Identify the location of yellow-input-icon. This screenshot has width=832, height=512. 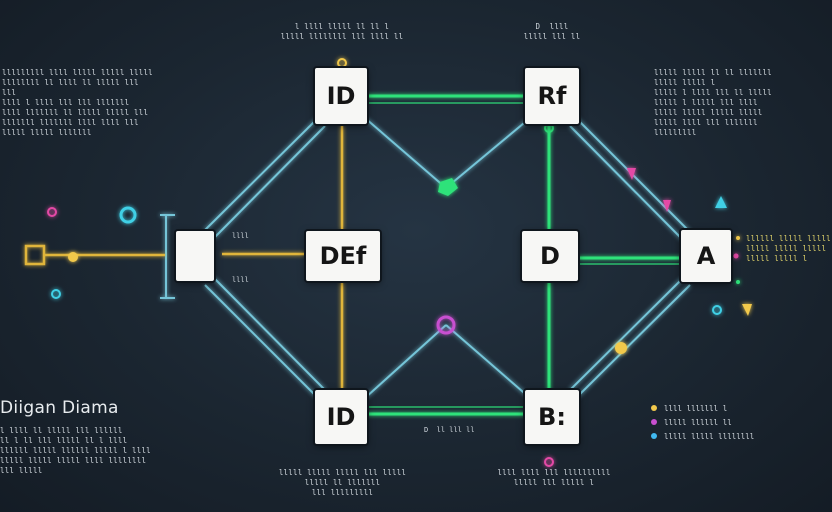
(73, 257).